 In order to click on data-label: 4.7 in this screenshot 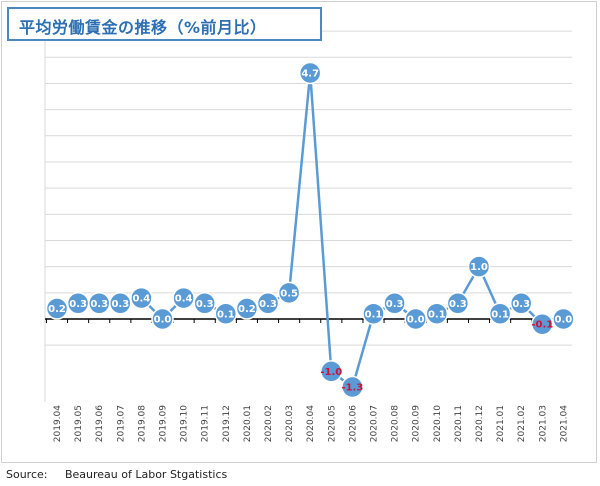, I will do `click(310, 74)`.